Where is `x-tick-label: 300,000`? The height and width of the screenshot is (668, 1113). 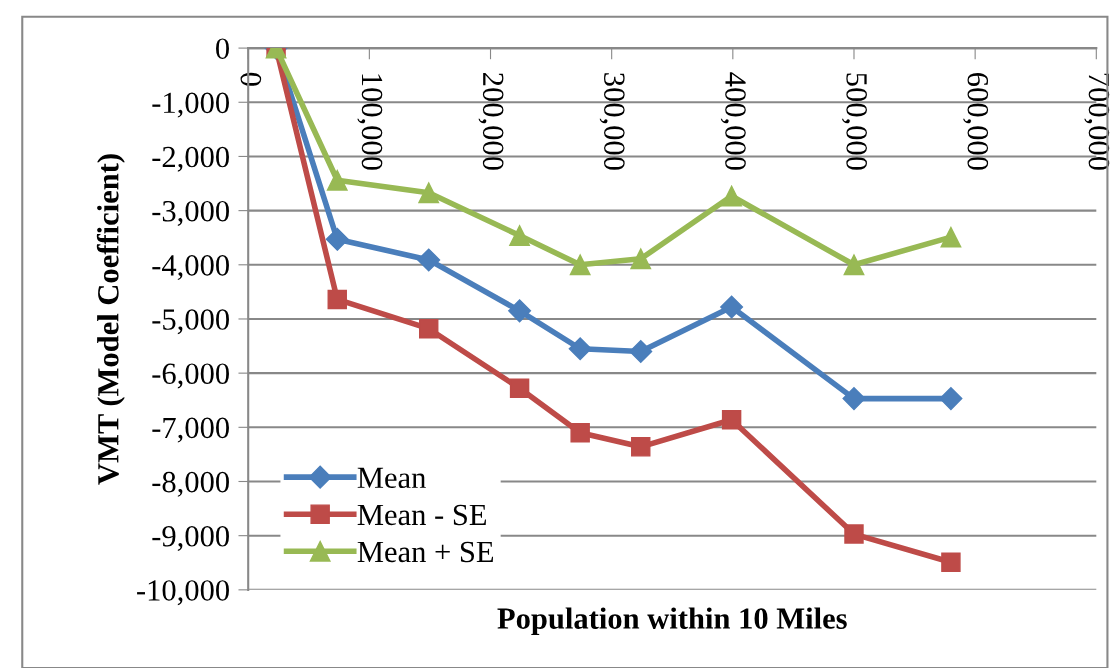
x-tick-label: 300,000 is located at coordinates (612, 121).